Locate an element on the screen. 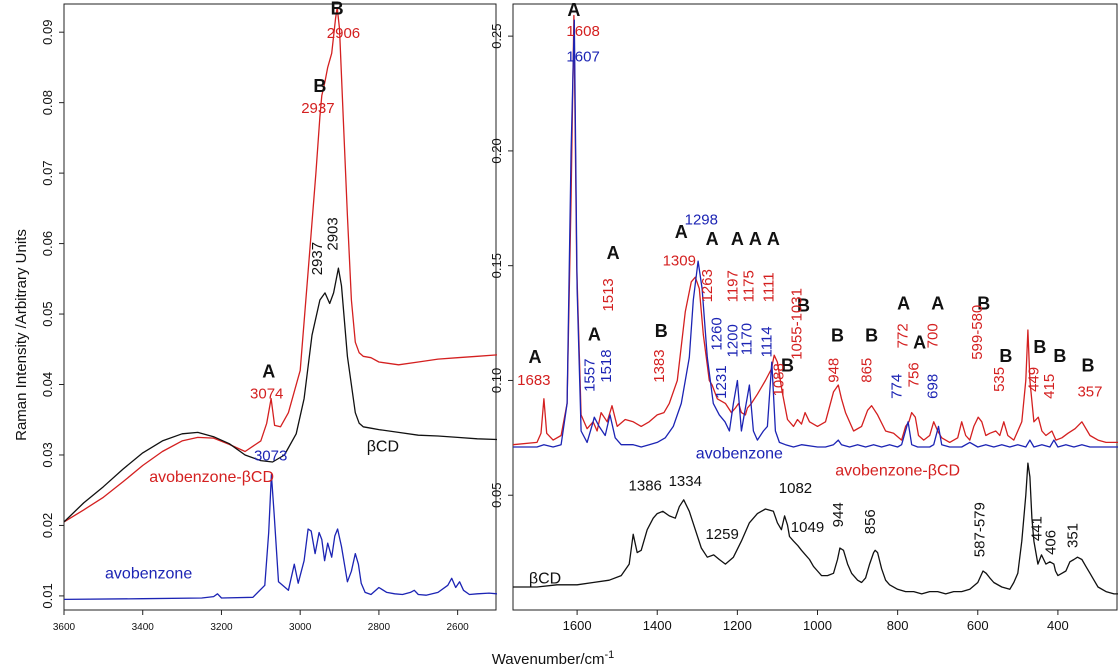 The width and height of the screenshot is (1118, 671). right-annotation-1055-1031: 1055-1031 is located at coordinates (796, 324).